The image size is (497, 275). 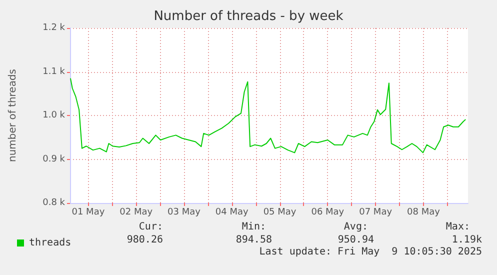 I want to click on y-tick-label: 0.8 k, so click(x=54, y=203).